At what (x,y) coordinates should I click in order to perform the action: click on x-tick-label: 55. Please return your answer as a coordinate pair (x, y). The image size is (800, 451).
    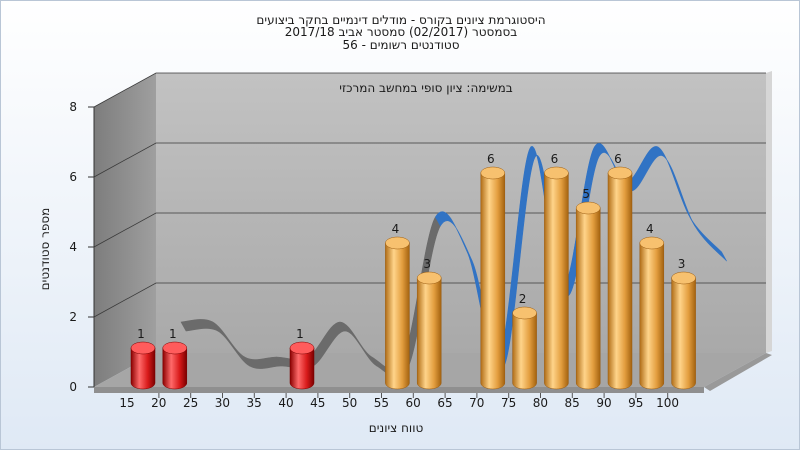
    Looking at the image, I should click on (381, 403).